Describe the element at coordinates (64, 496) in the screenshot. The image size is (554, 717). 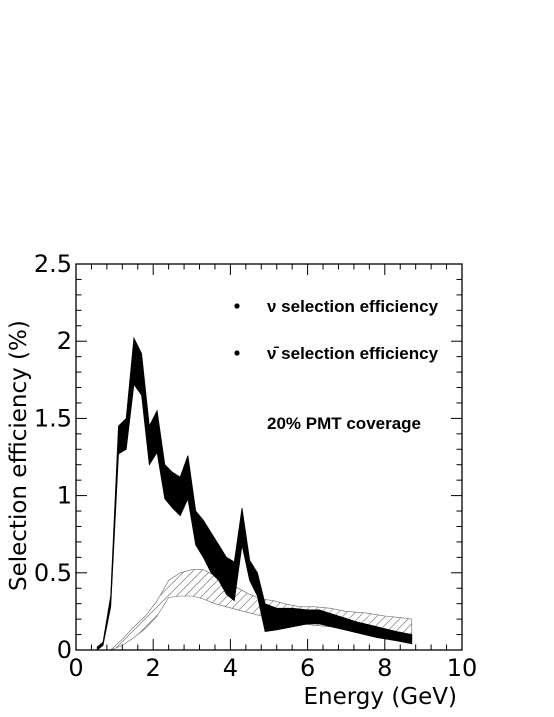
I see `y-tick-label: 1` at that location.